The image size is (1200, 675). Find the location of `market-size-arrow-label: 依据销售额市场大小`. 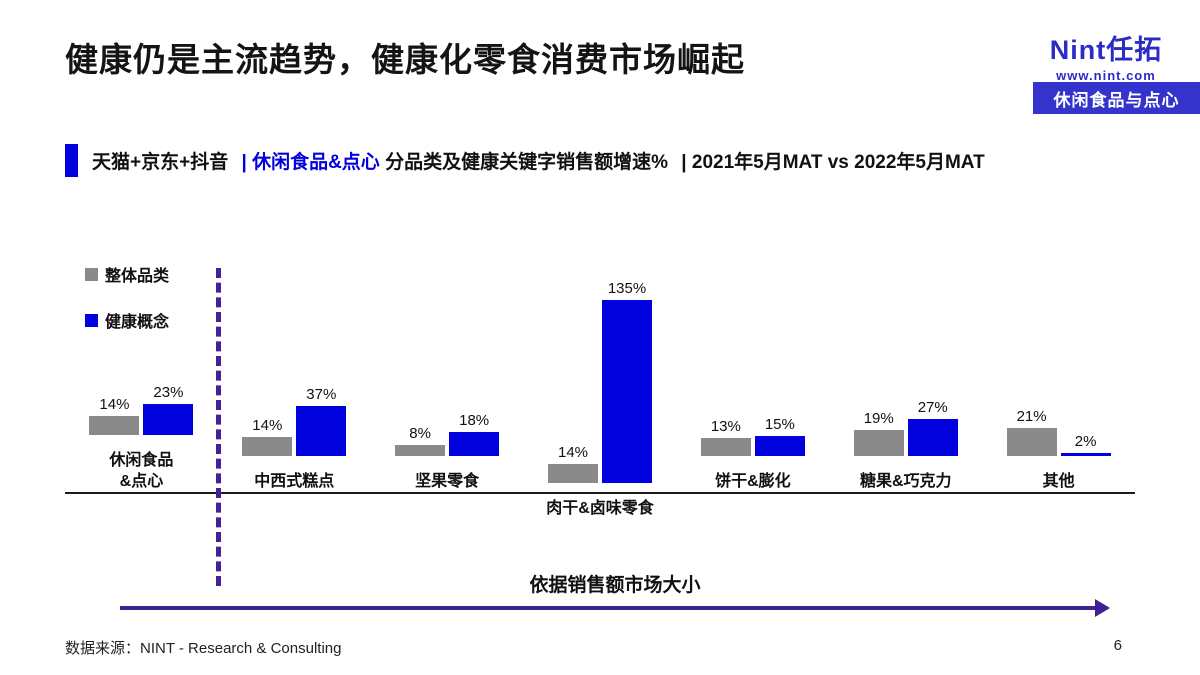

market-size-arrow-label: 依据销售额市场大小 is located at coordinates (615, 585).